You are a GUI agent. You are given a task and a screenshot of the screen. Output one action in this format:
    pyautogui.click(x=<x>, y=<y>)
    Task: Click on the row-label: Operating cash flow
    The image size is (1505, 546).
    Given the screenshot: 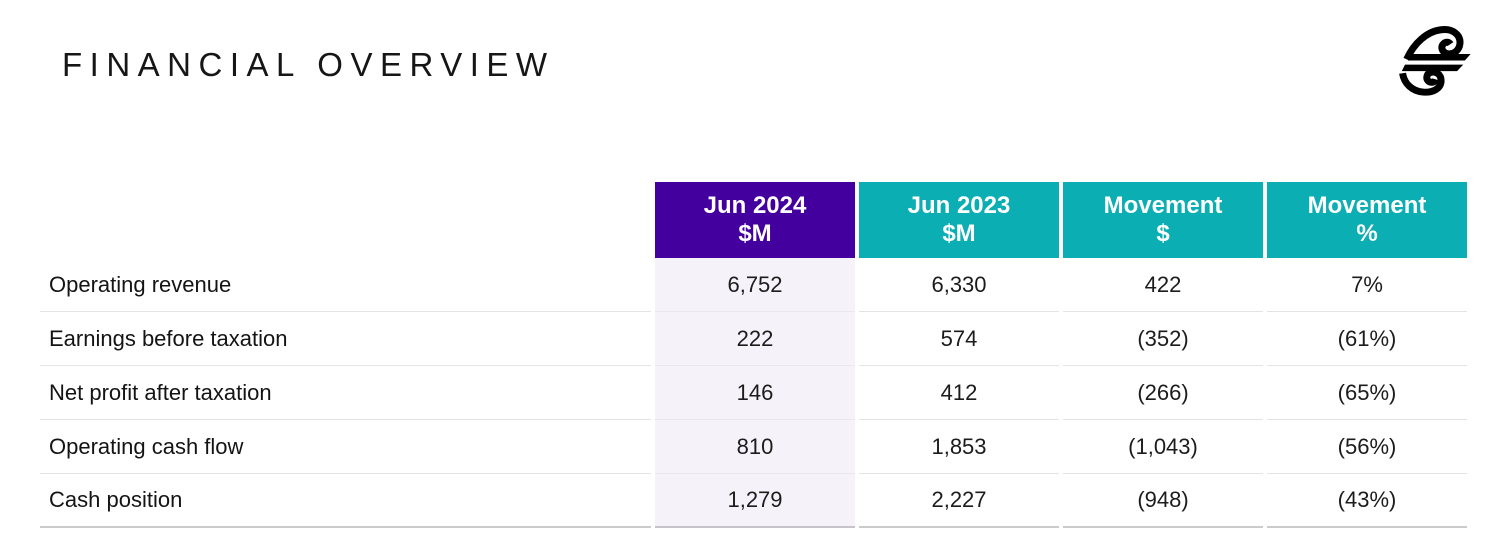 What is the action you would take?
    pyautogui.click(x=345, y=447)
    